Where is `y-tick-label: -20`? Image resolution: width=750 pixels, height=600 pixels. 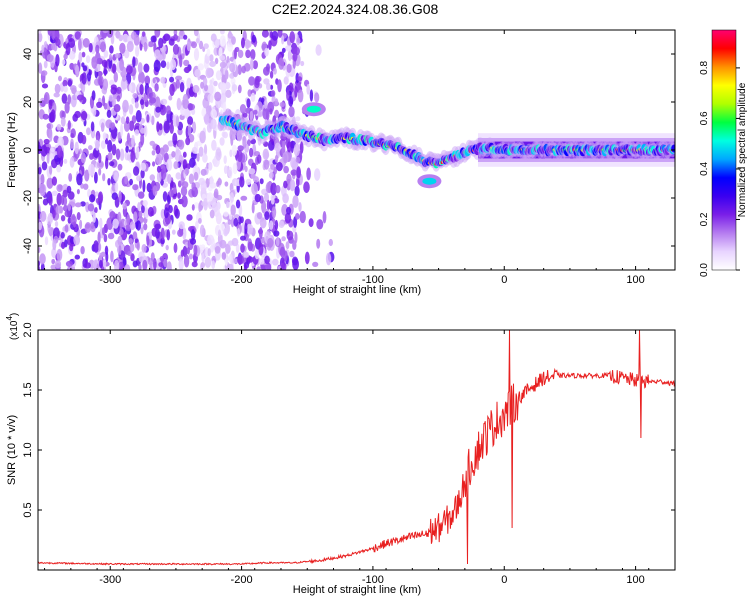 y-tick-label: -20 is located at coordinates (28, 198).